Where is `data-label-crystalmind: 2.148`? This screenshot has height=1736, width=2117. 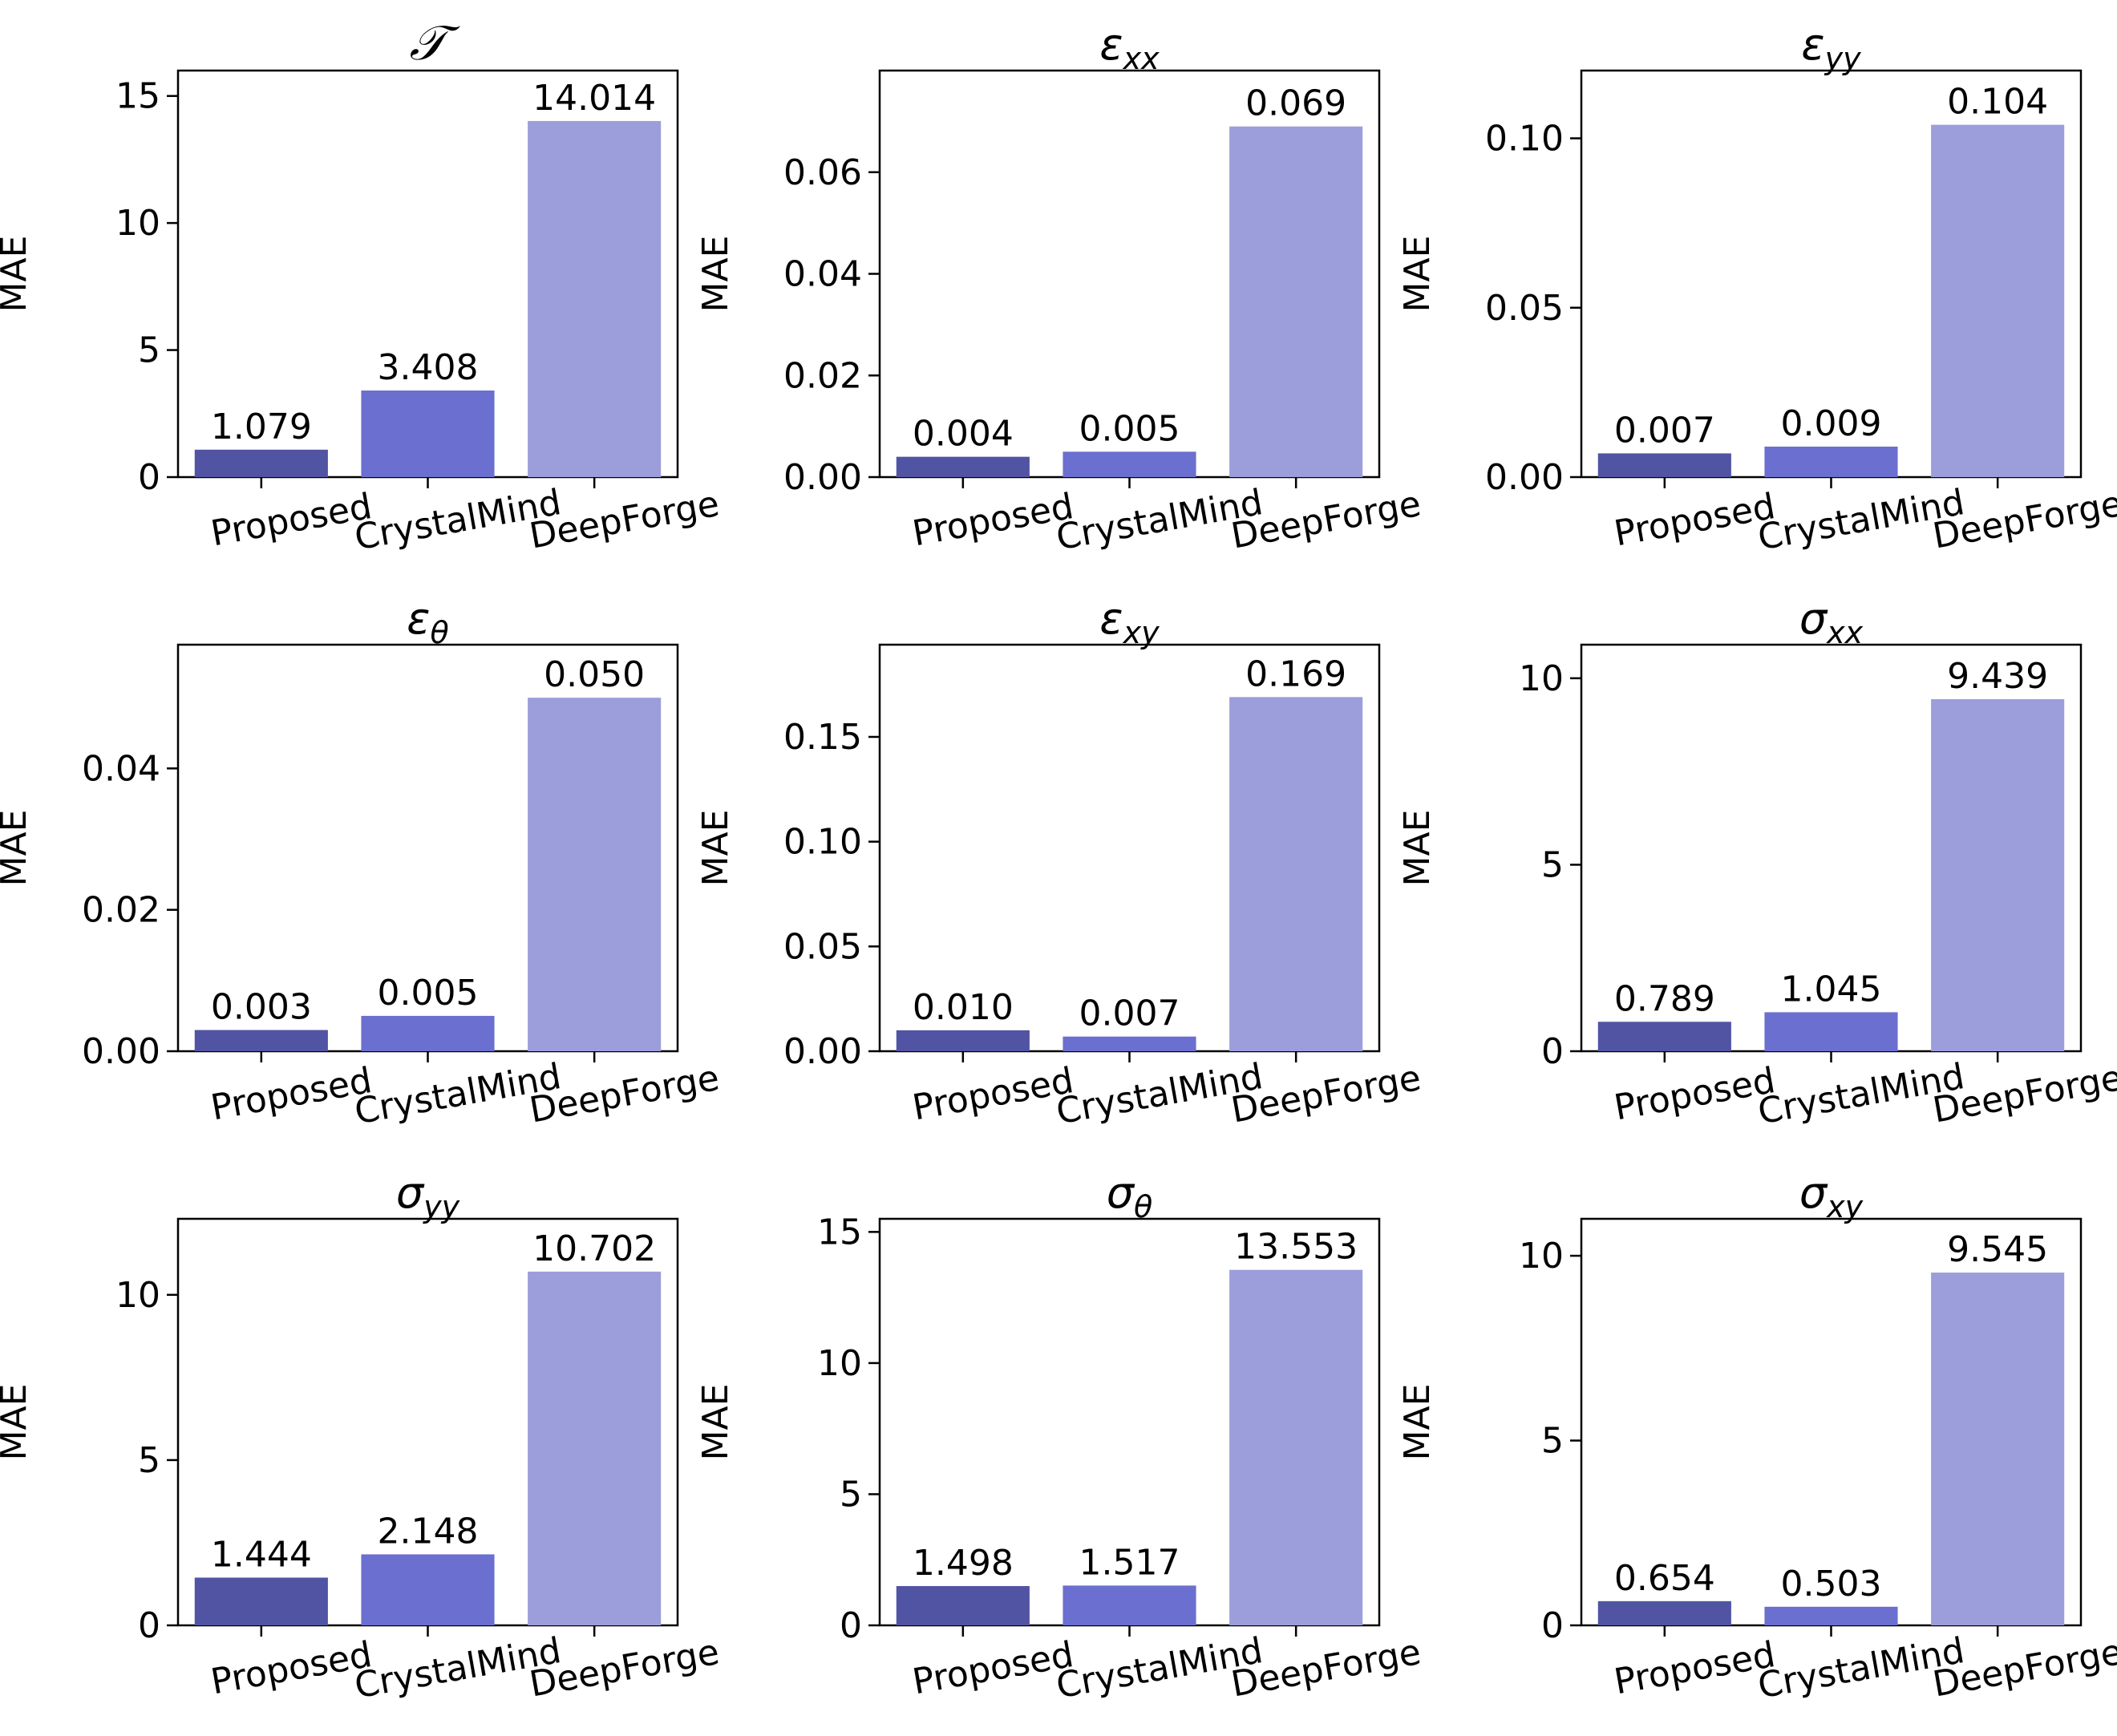 data-label-crystalmind: 2.148 is located at coordinates (428, 1532).